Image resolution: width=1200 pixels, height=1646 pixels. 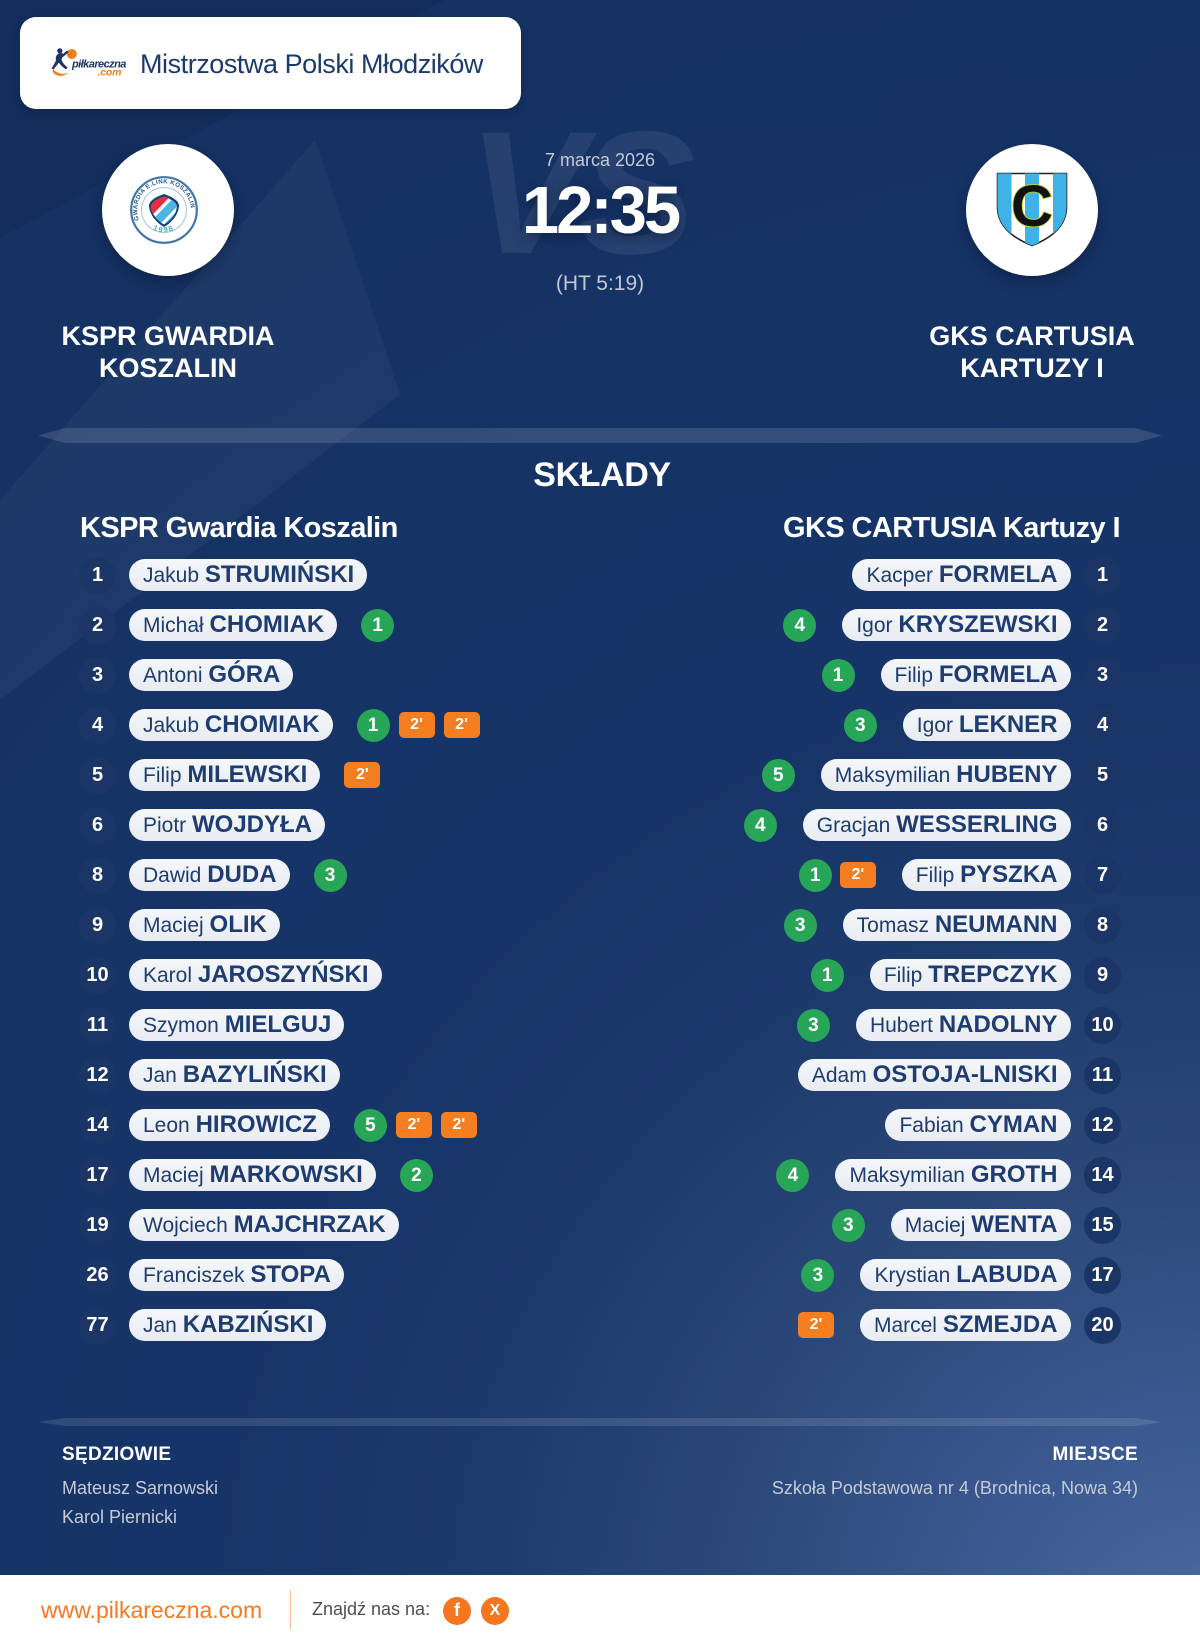 I want to click on svg-text: 1998, so click(x=164, y=229).